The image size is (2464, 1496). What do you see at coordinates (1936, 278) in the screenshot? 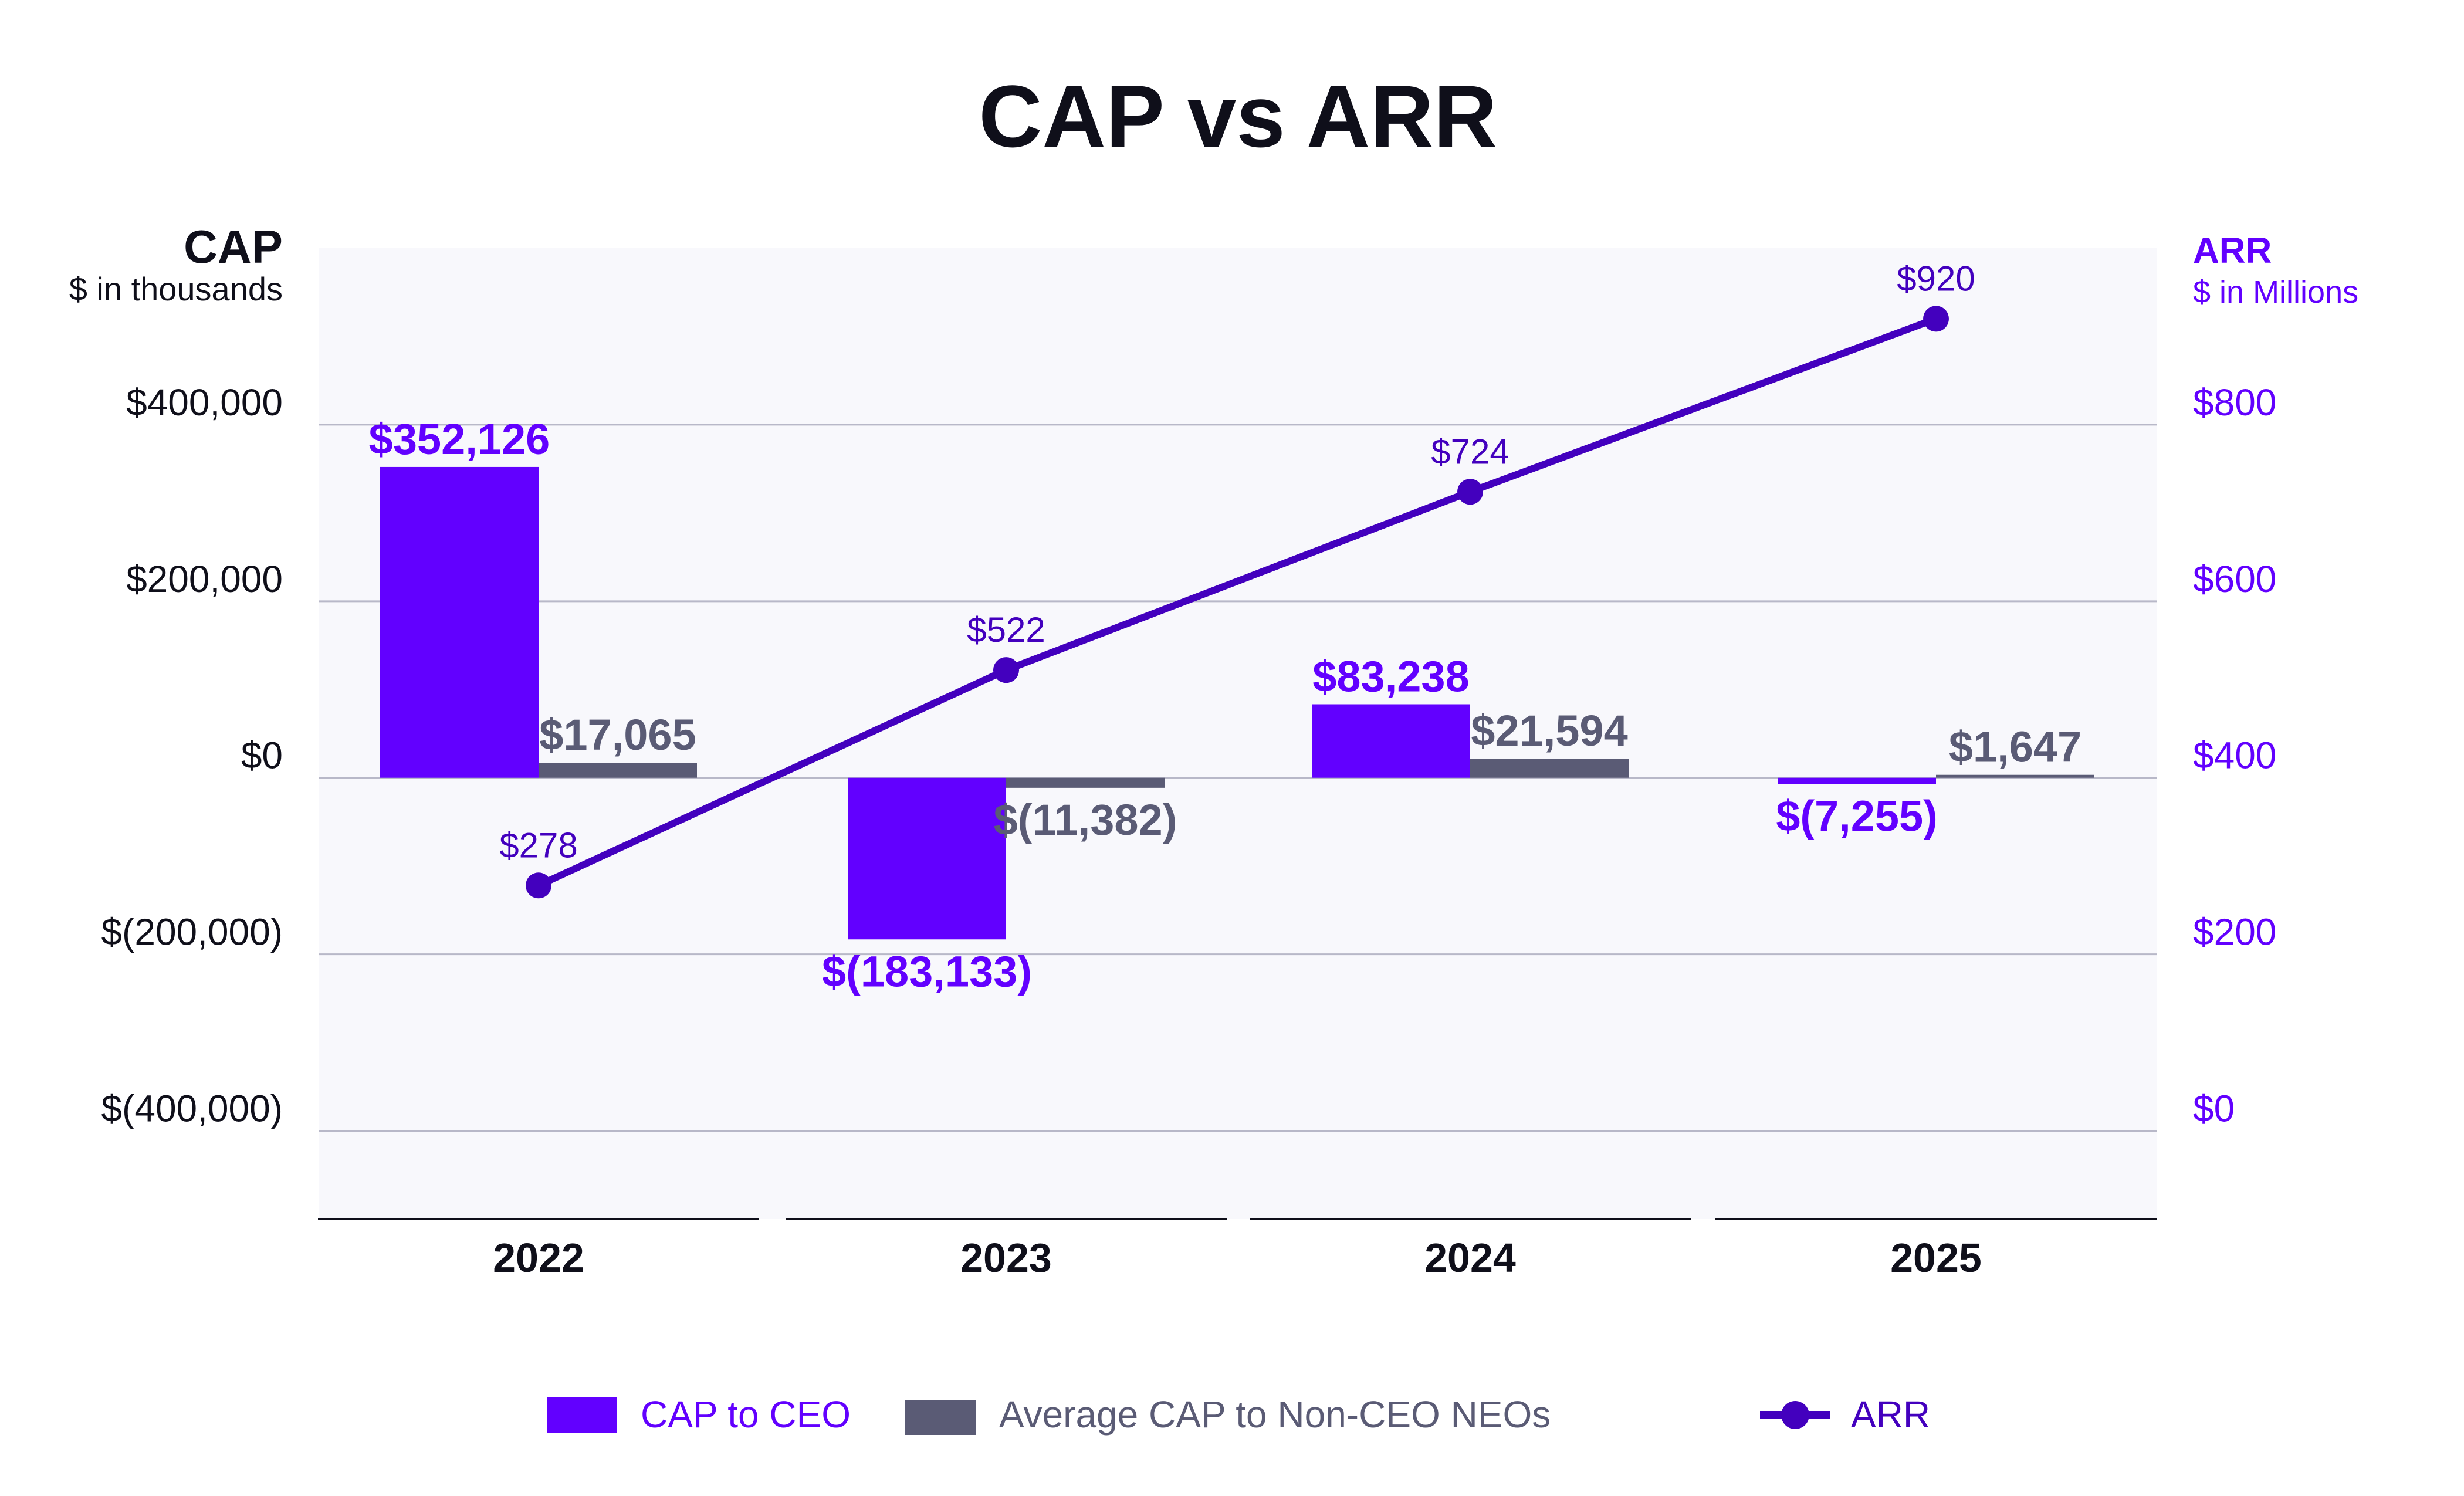
I see `data-label-arr: $920` at bounding box center [1936, 278].